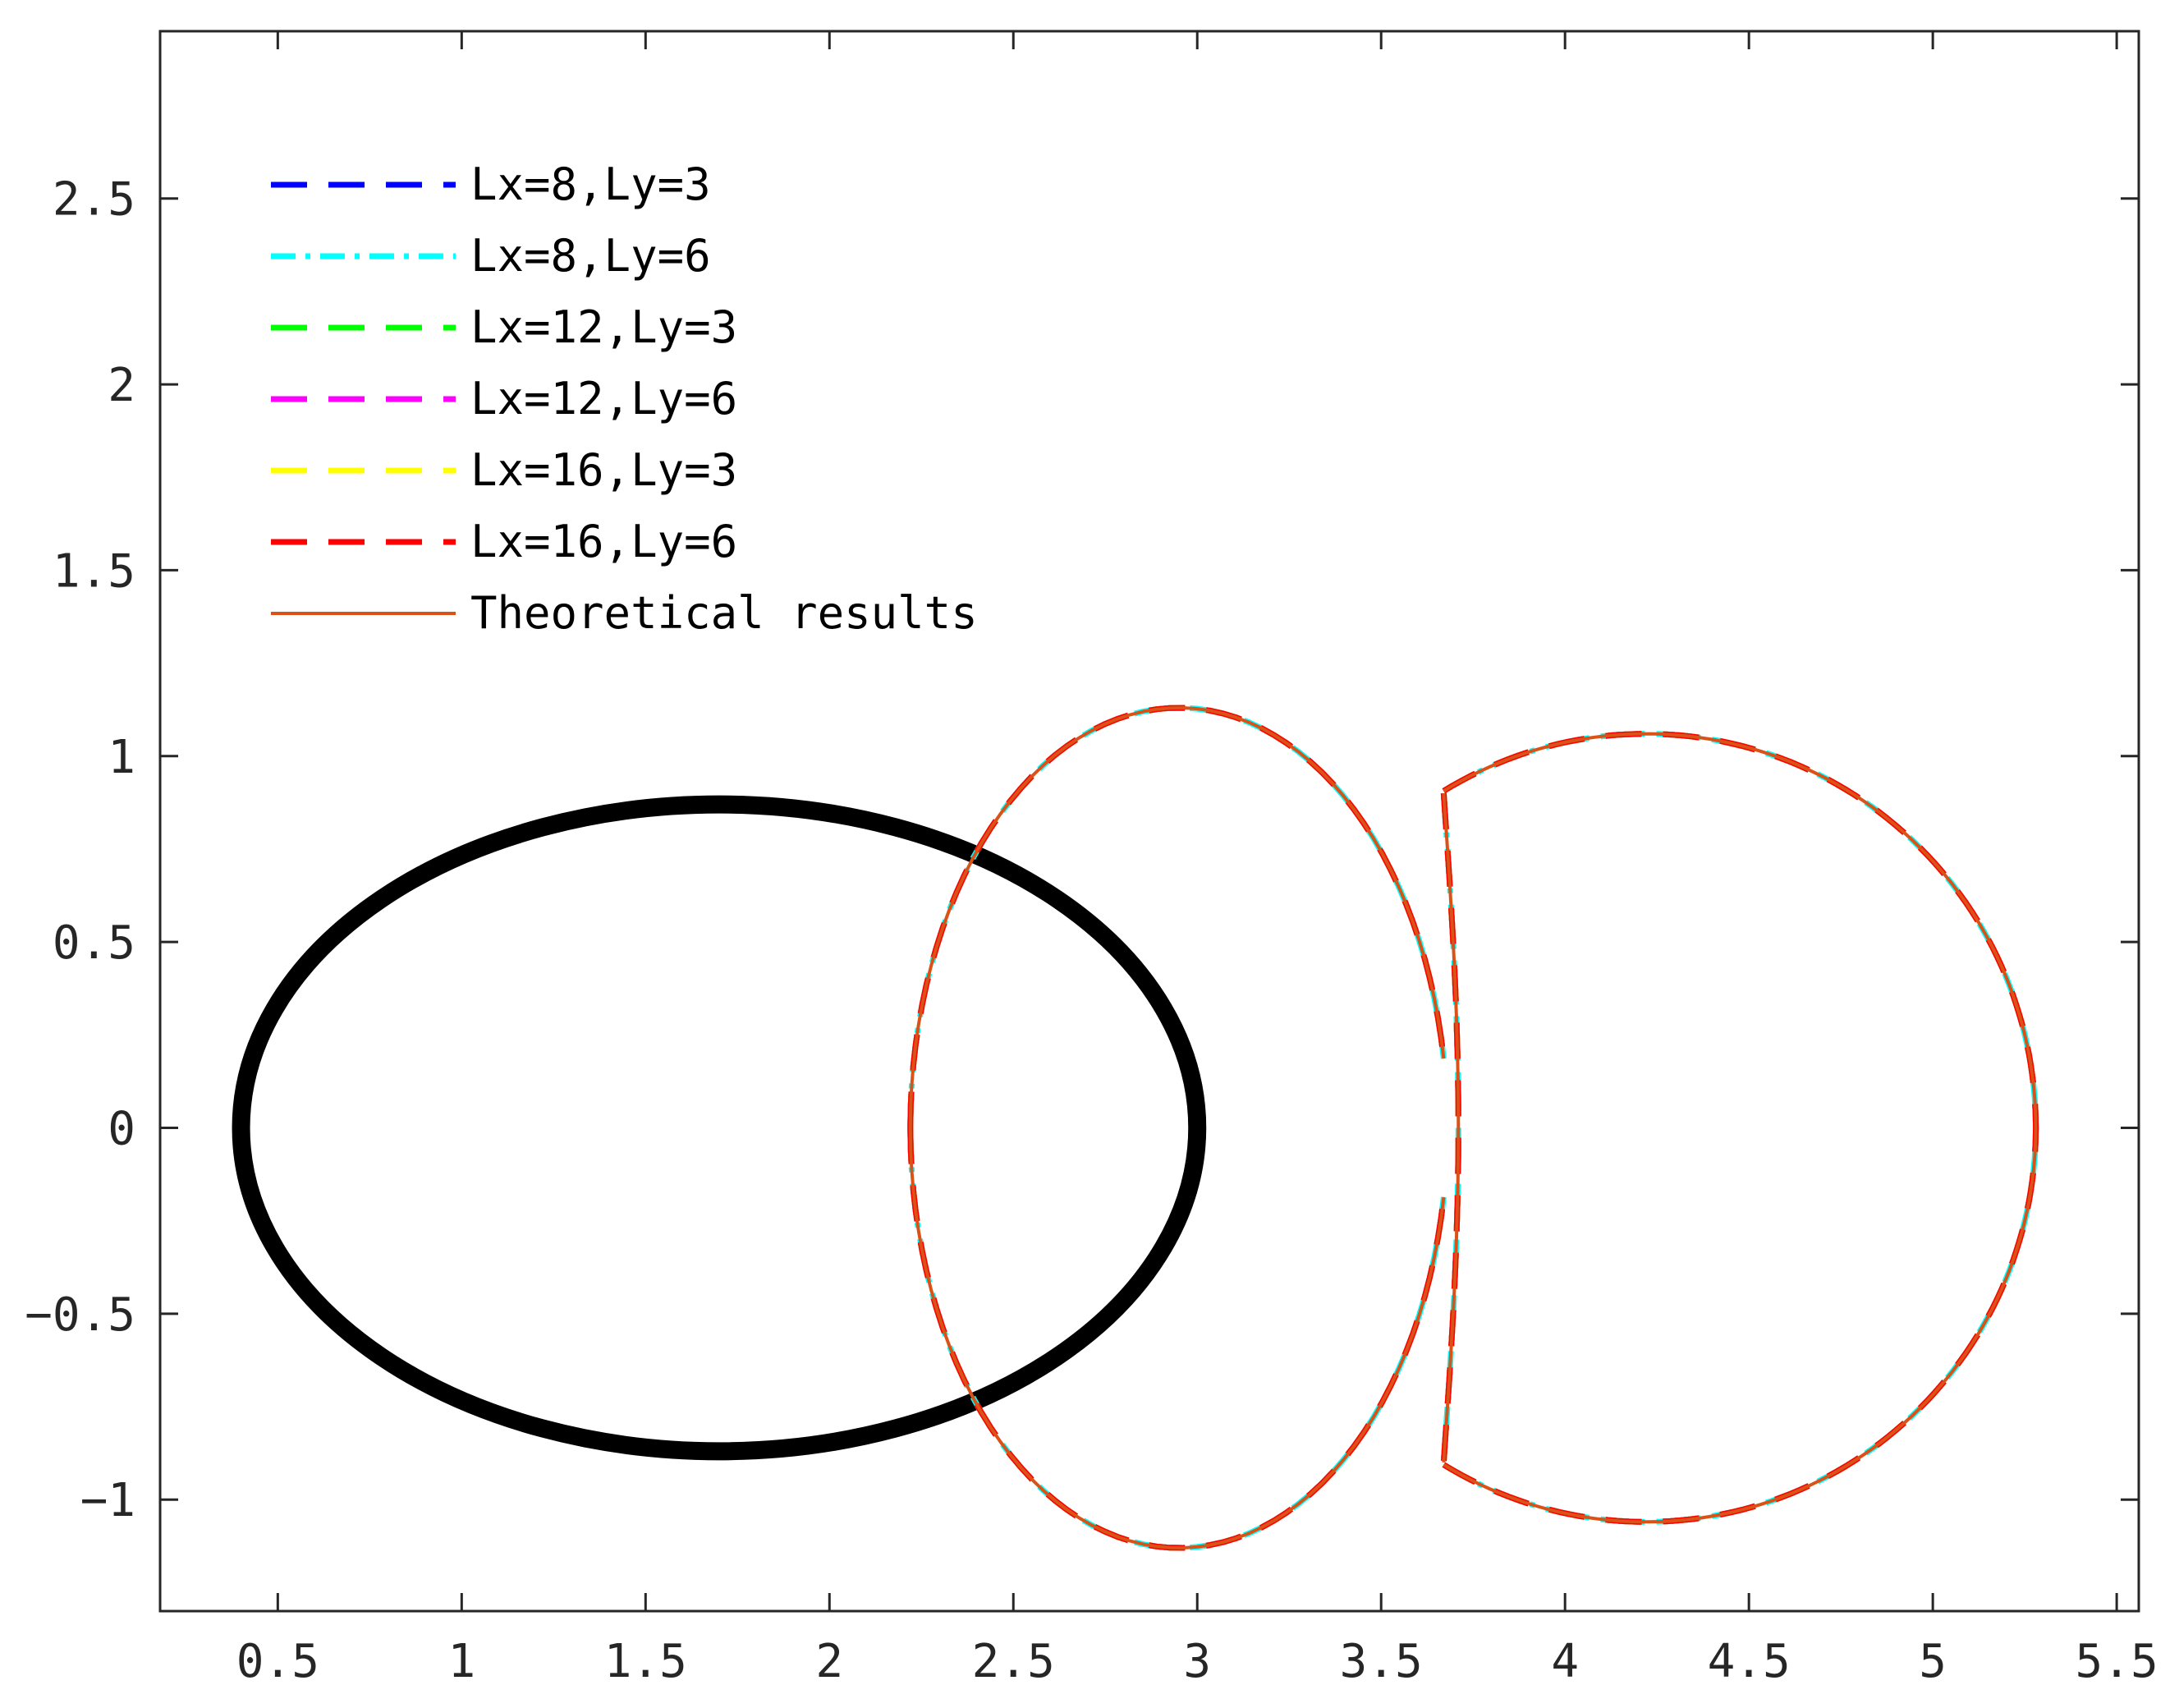  What do you see at coordinates (1565, 1661) in the screenshot?
I see `x-tick-label: 4` at bounding box center [1565, 1661].